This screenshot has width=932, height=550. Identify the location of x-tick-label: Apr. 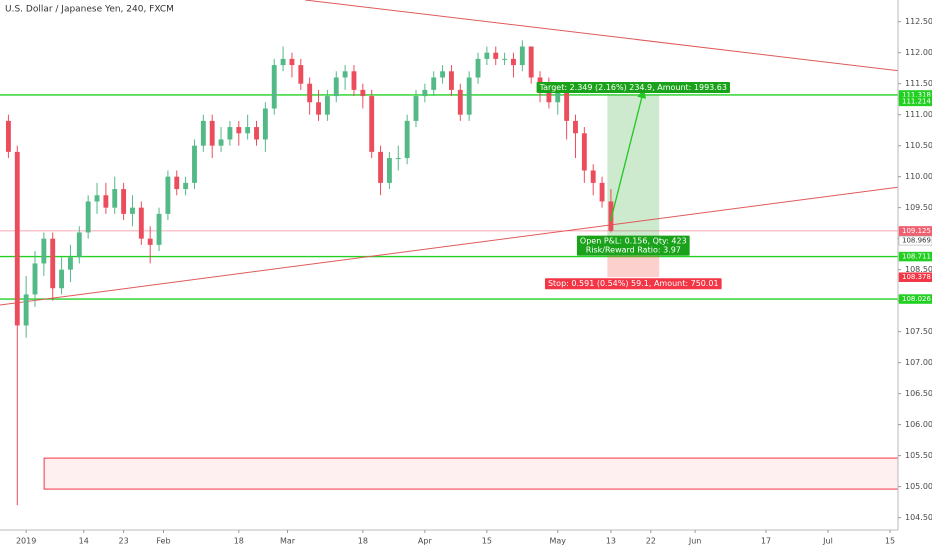
(425, 541).